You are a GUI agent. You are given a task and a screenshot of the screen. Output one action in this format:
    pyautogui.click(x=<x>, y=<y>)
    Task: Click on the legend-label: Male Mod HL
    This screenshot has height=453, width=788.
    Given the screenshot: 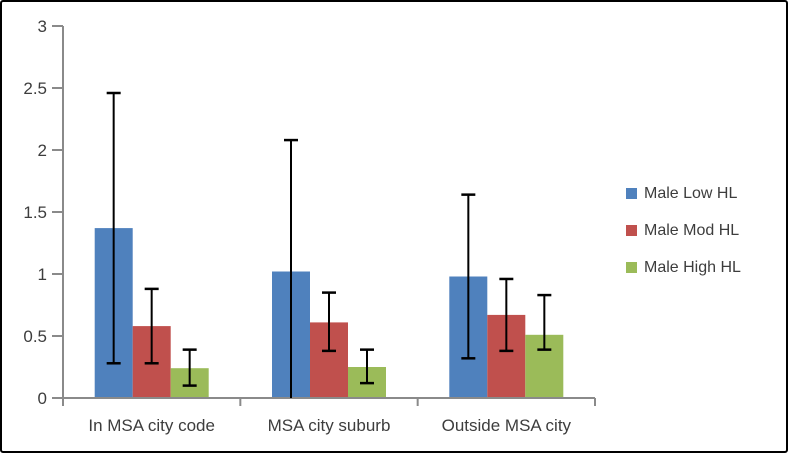 What is the action you would take?
    pyautogui.click(x=692, y=230)
    